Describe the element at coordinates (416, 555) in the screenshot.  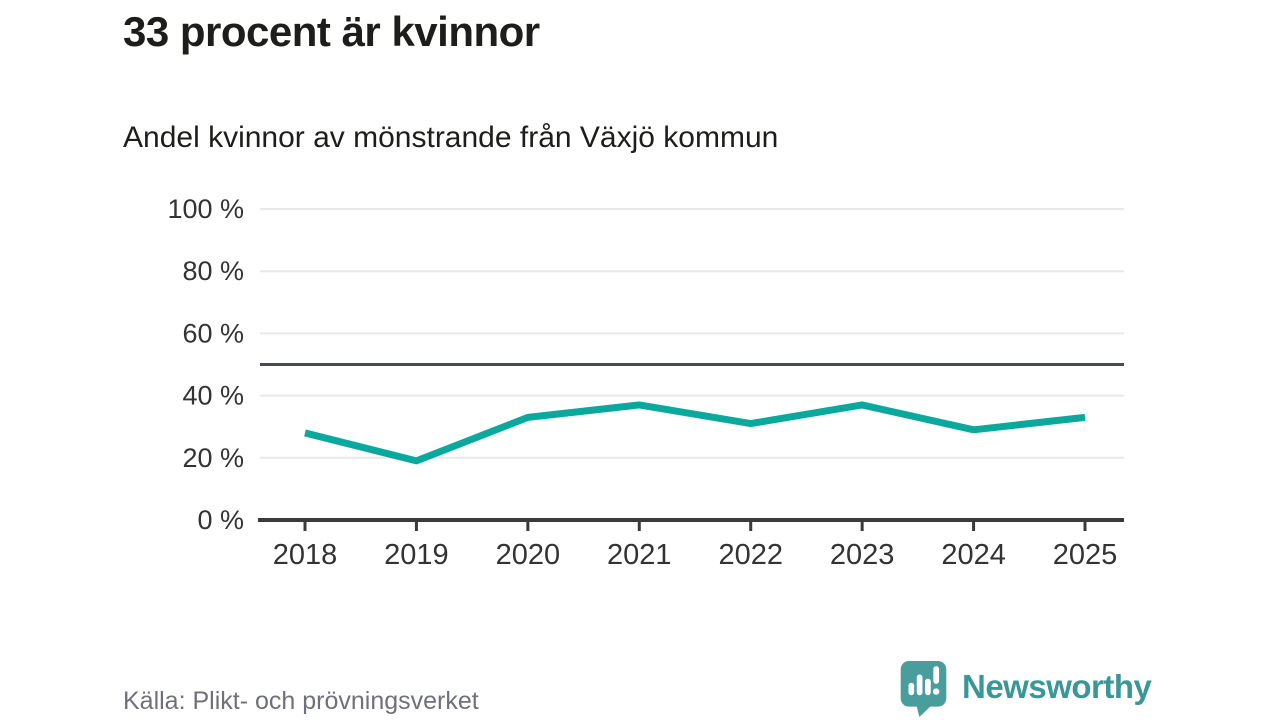
I see `x-tick-label: 2019` at that location.